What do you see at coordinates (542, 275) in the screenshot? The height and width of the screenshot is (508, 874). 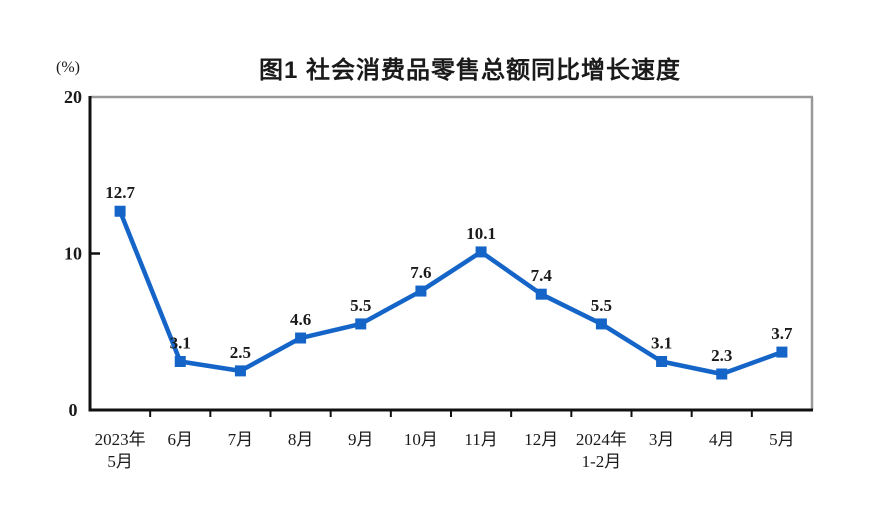 I see `data-point-label: 7.4` at bounding box center [542, 275].